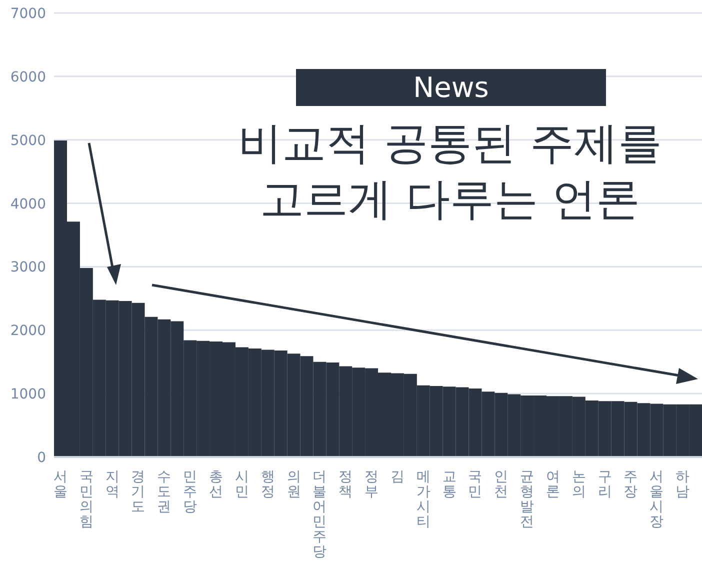  What do you see at coordinates (579, 484) in the screenshot?
I see `x-tick-label: 논의` at bounding box center [579, 484].